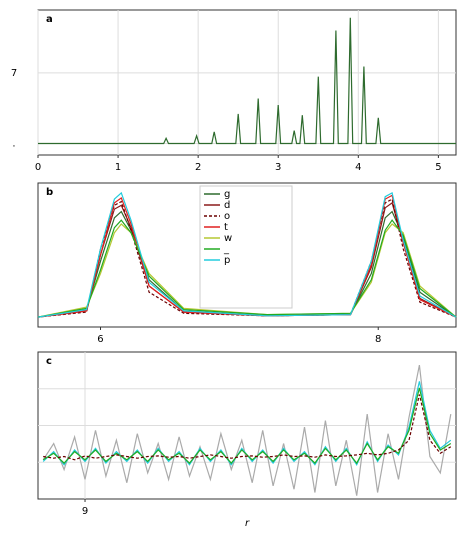  What do you see at coordinates (118, 167) in the screenshot?
I see `x-tick-label: 1` at bounding box center [118, 167].